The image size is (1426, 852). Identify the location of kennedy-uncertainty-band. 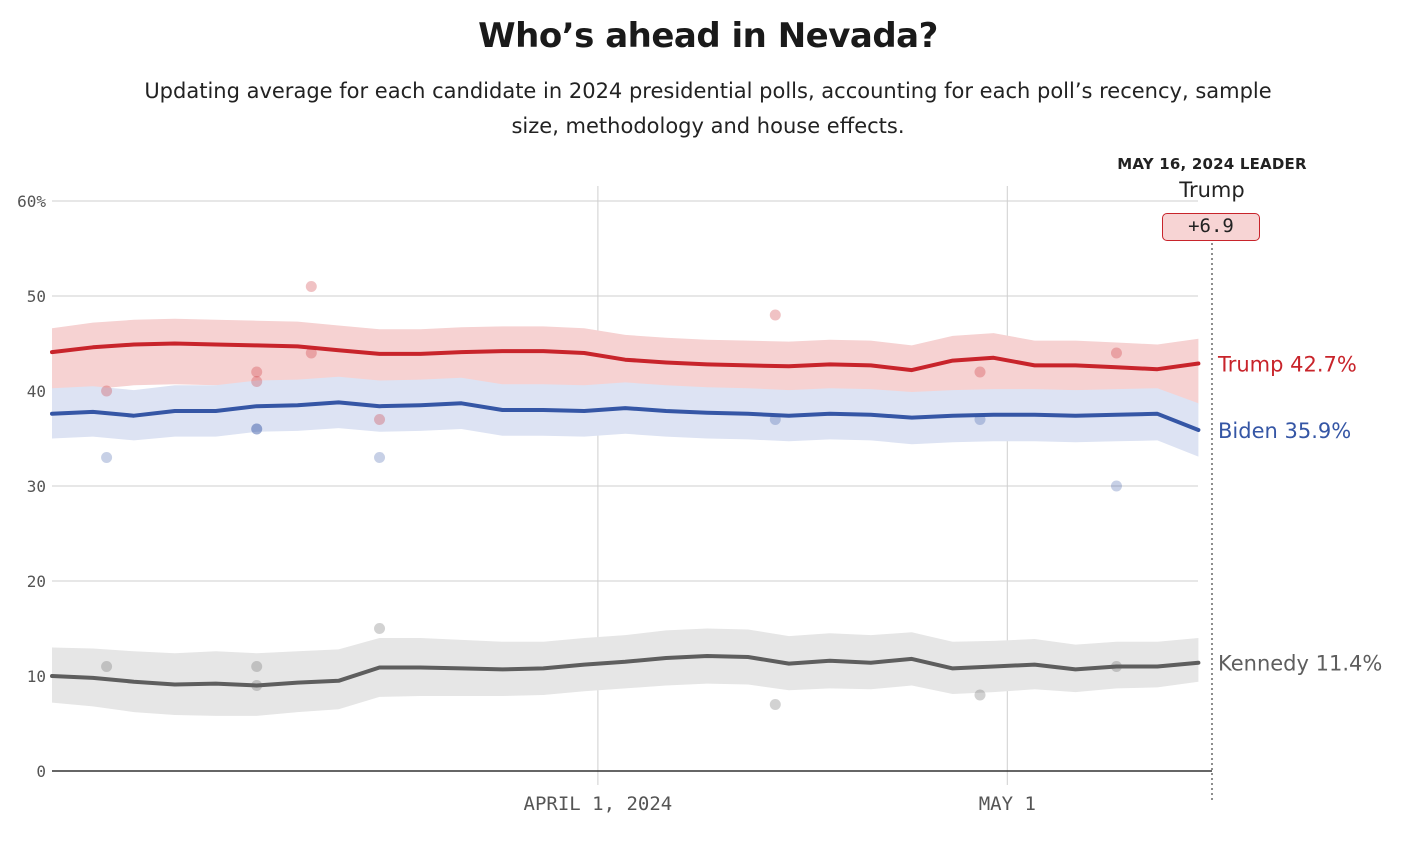
(625, 672).